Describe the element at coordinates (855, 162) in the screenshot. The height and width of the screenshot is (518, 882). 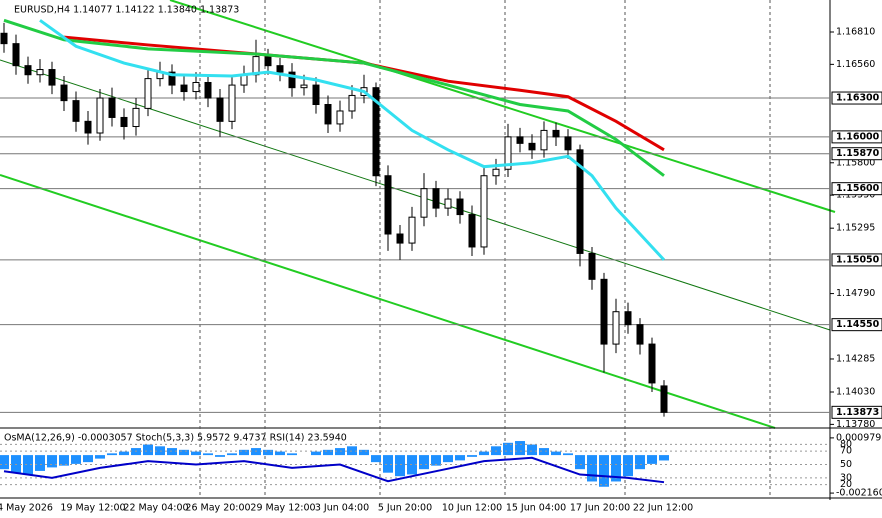
I see `y-tick-label: 1.15800` at that location.